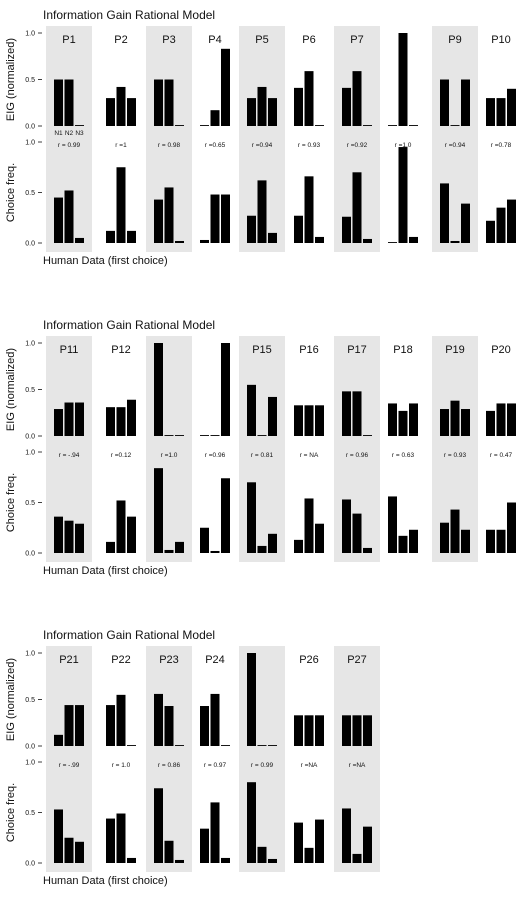  I want to click on panel-label: P23, so click(169, 660).